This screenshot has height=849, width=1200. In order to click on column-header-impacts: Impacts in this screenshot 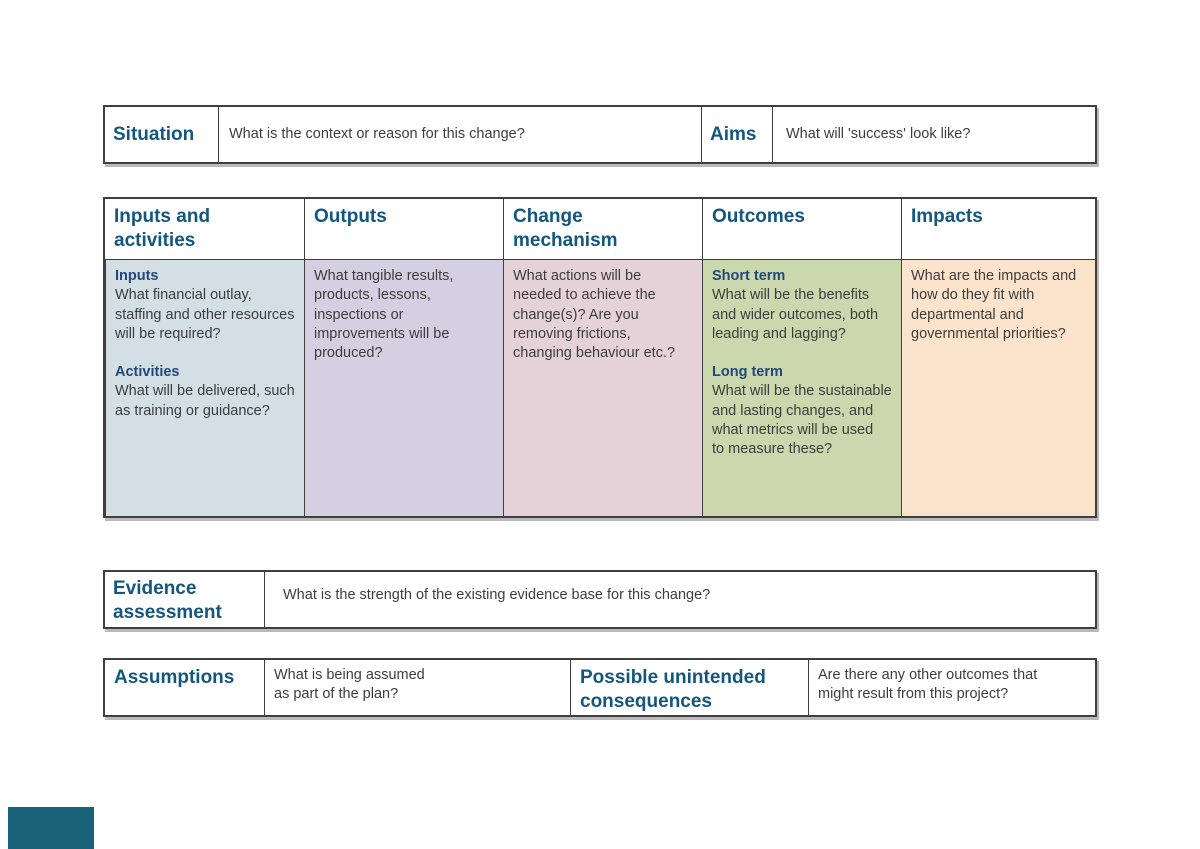, I will do `click(998, 229)`.